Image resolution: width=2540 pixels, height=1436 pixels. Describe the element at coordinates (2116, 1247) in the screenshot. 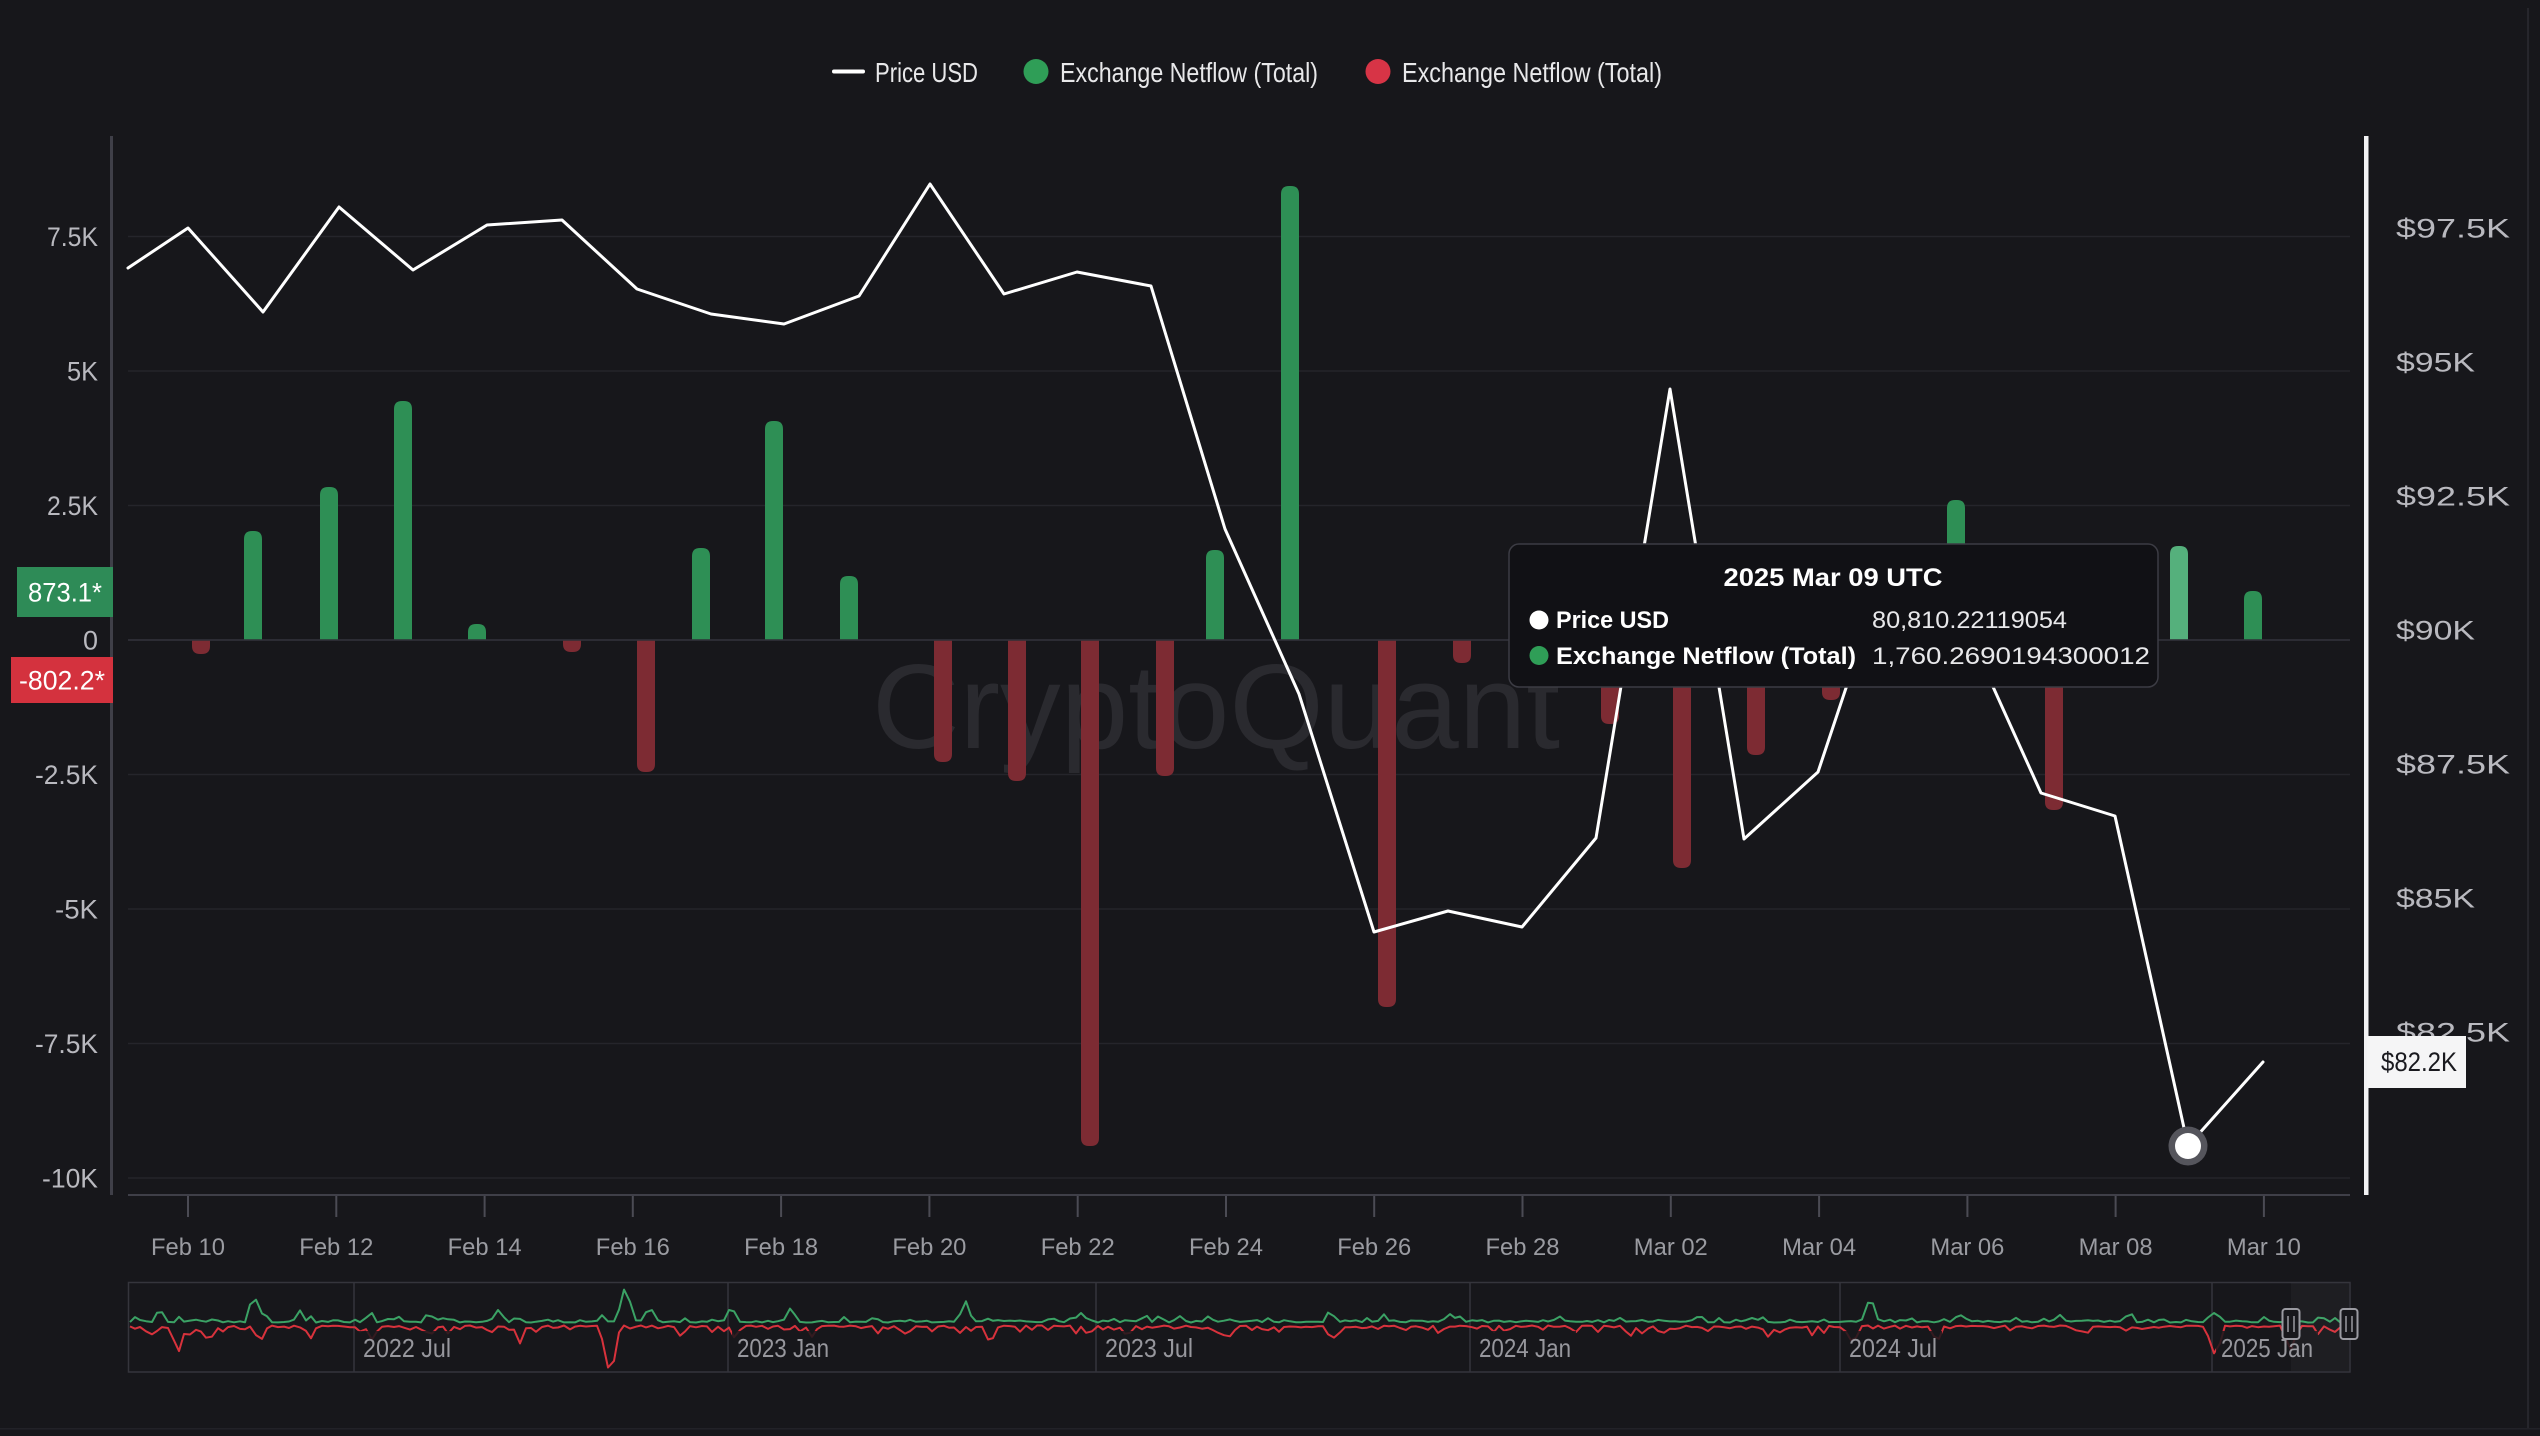

I see `svg-text: Mar 08` at that location.